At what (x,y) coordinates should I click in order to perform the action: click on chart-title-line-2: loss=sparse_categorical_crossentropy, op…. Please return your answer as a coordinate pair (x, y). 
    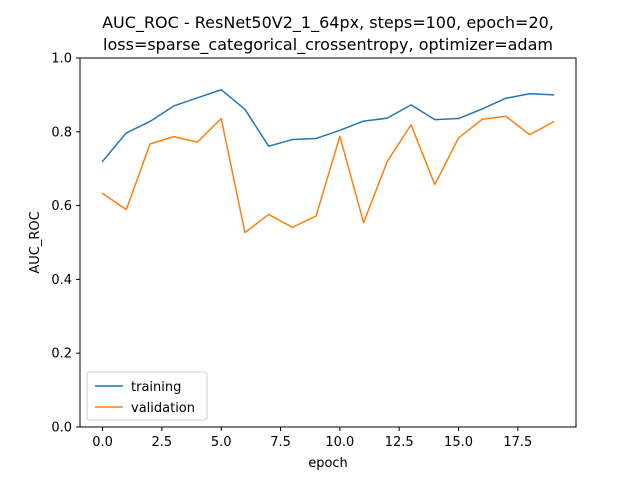
    Looking at the image, I should click on (328, 45).